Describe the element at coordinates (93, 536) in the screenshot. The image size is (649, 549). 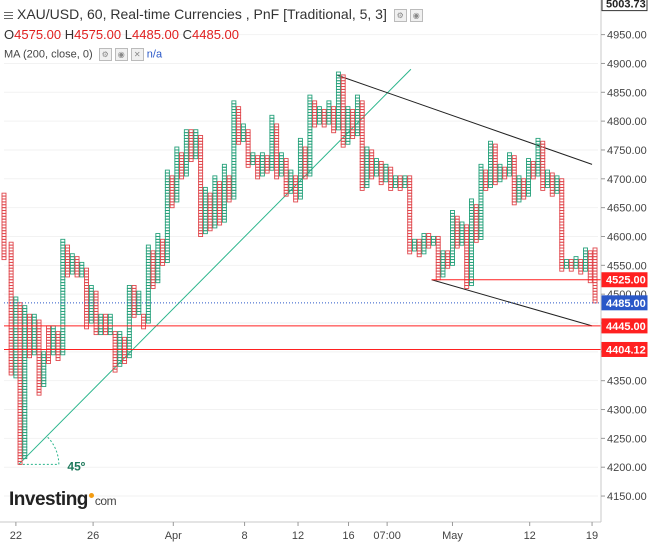
I see `time-tick-label: 26` at that location.